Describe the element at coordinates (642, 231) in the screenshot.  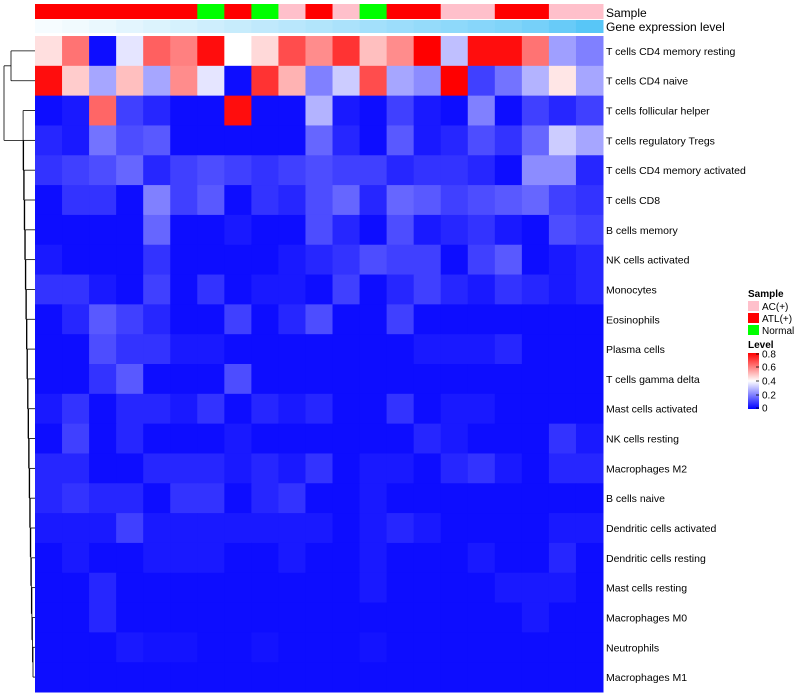
I see `row-label: B cells memory` at that location.